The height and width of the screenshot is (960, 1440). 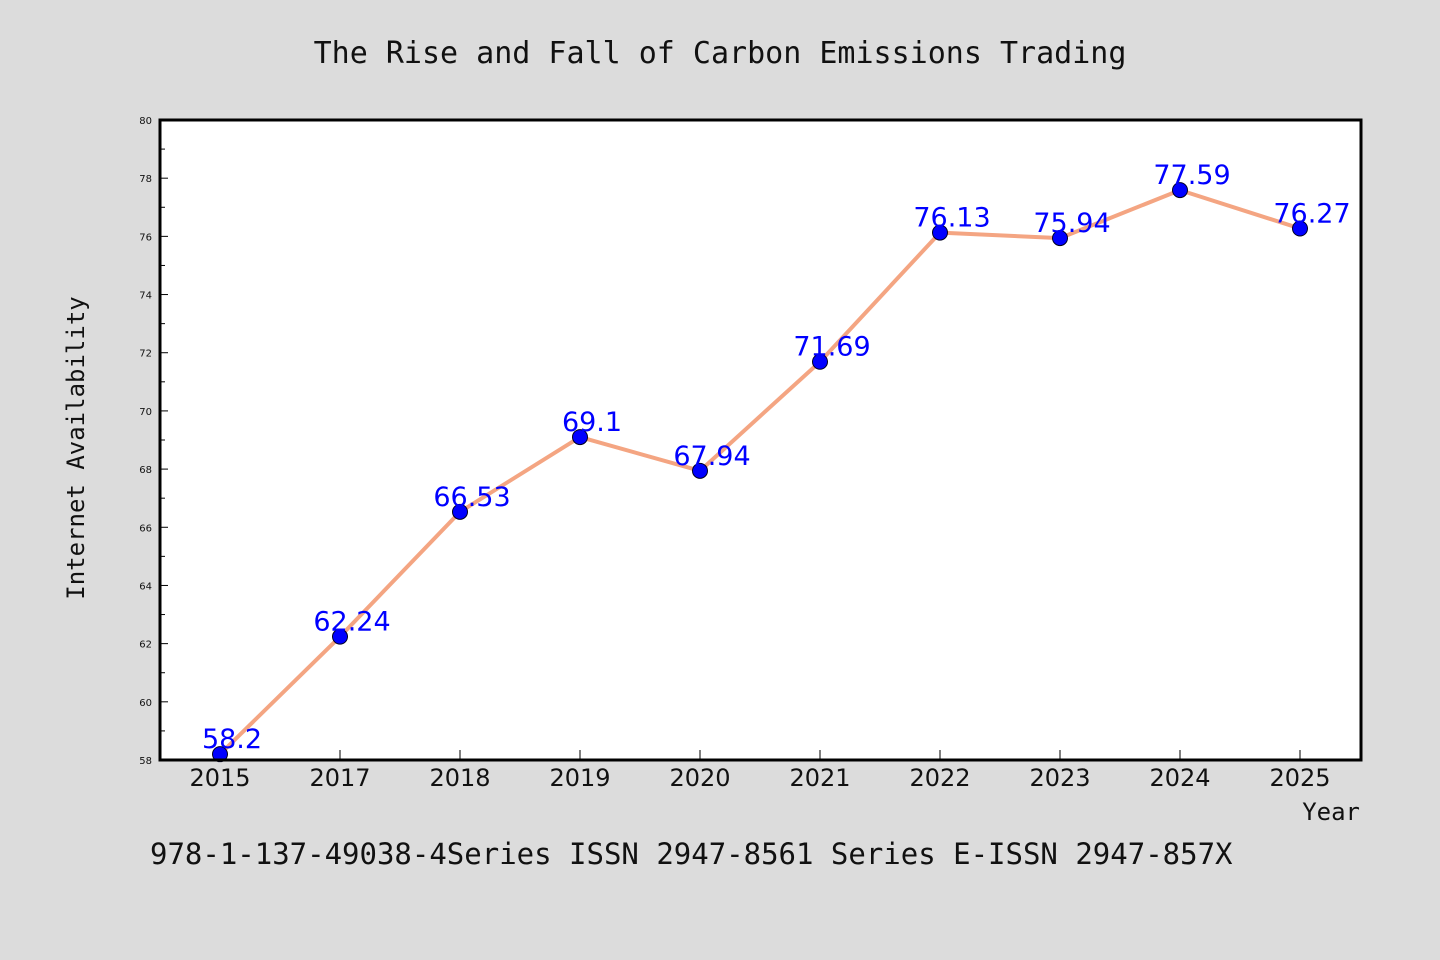 I want to click on y-tick-label: 72, so click(x=145, y=354).